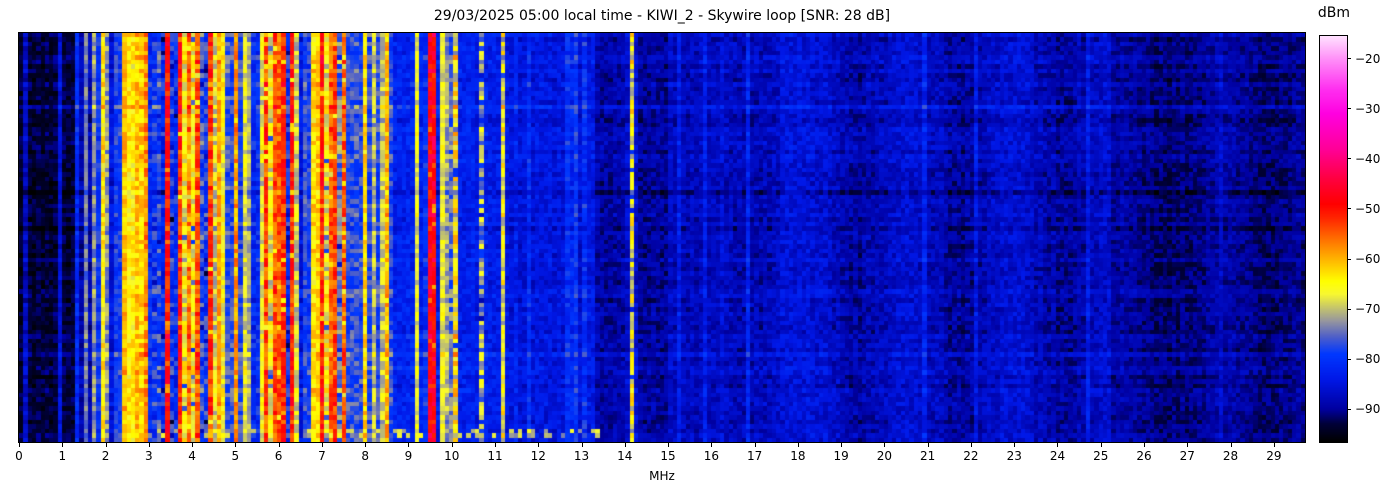 Image resolution: width=1400 pixels, height=500 pixels. I want to click on colorbar, so click(1333, 239).